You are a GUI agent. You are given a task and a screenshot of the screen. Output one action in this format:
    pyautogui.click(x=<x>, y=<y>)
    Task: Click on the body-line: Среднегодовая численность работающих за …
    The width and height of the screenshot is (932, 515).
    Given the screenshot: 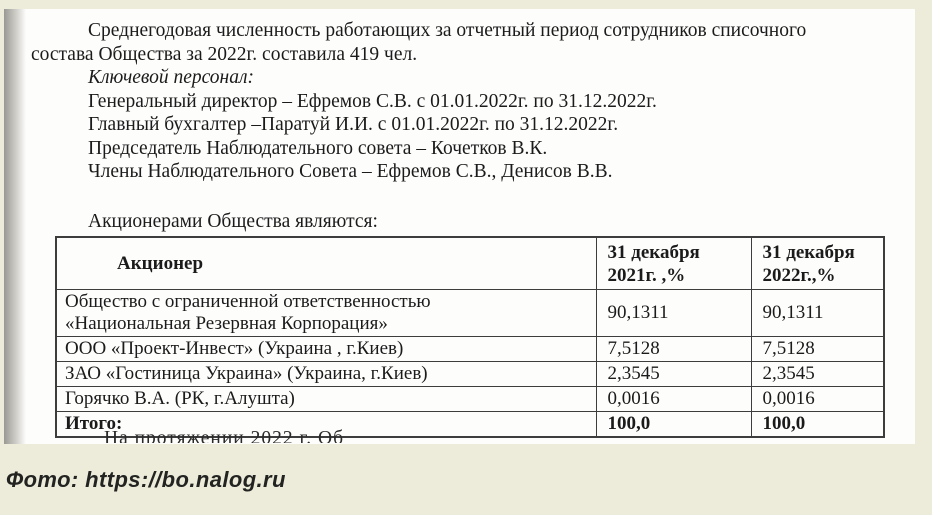 What is the action you would take?
    pyautogui.click(x=447, y=30)
    